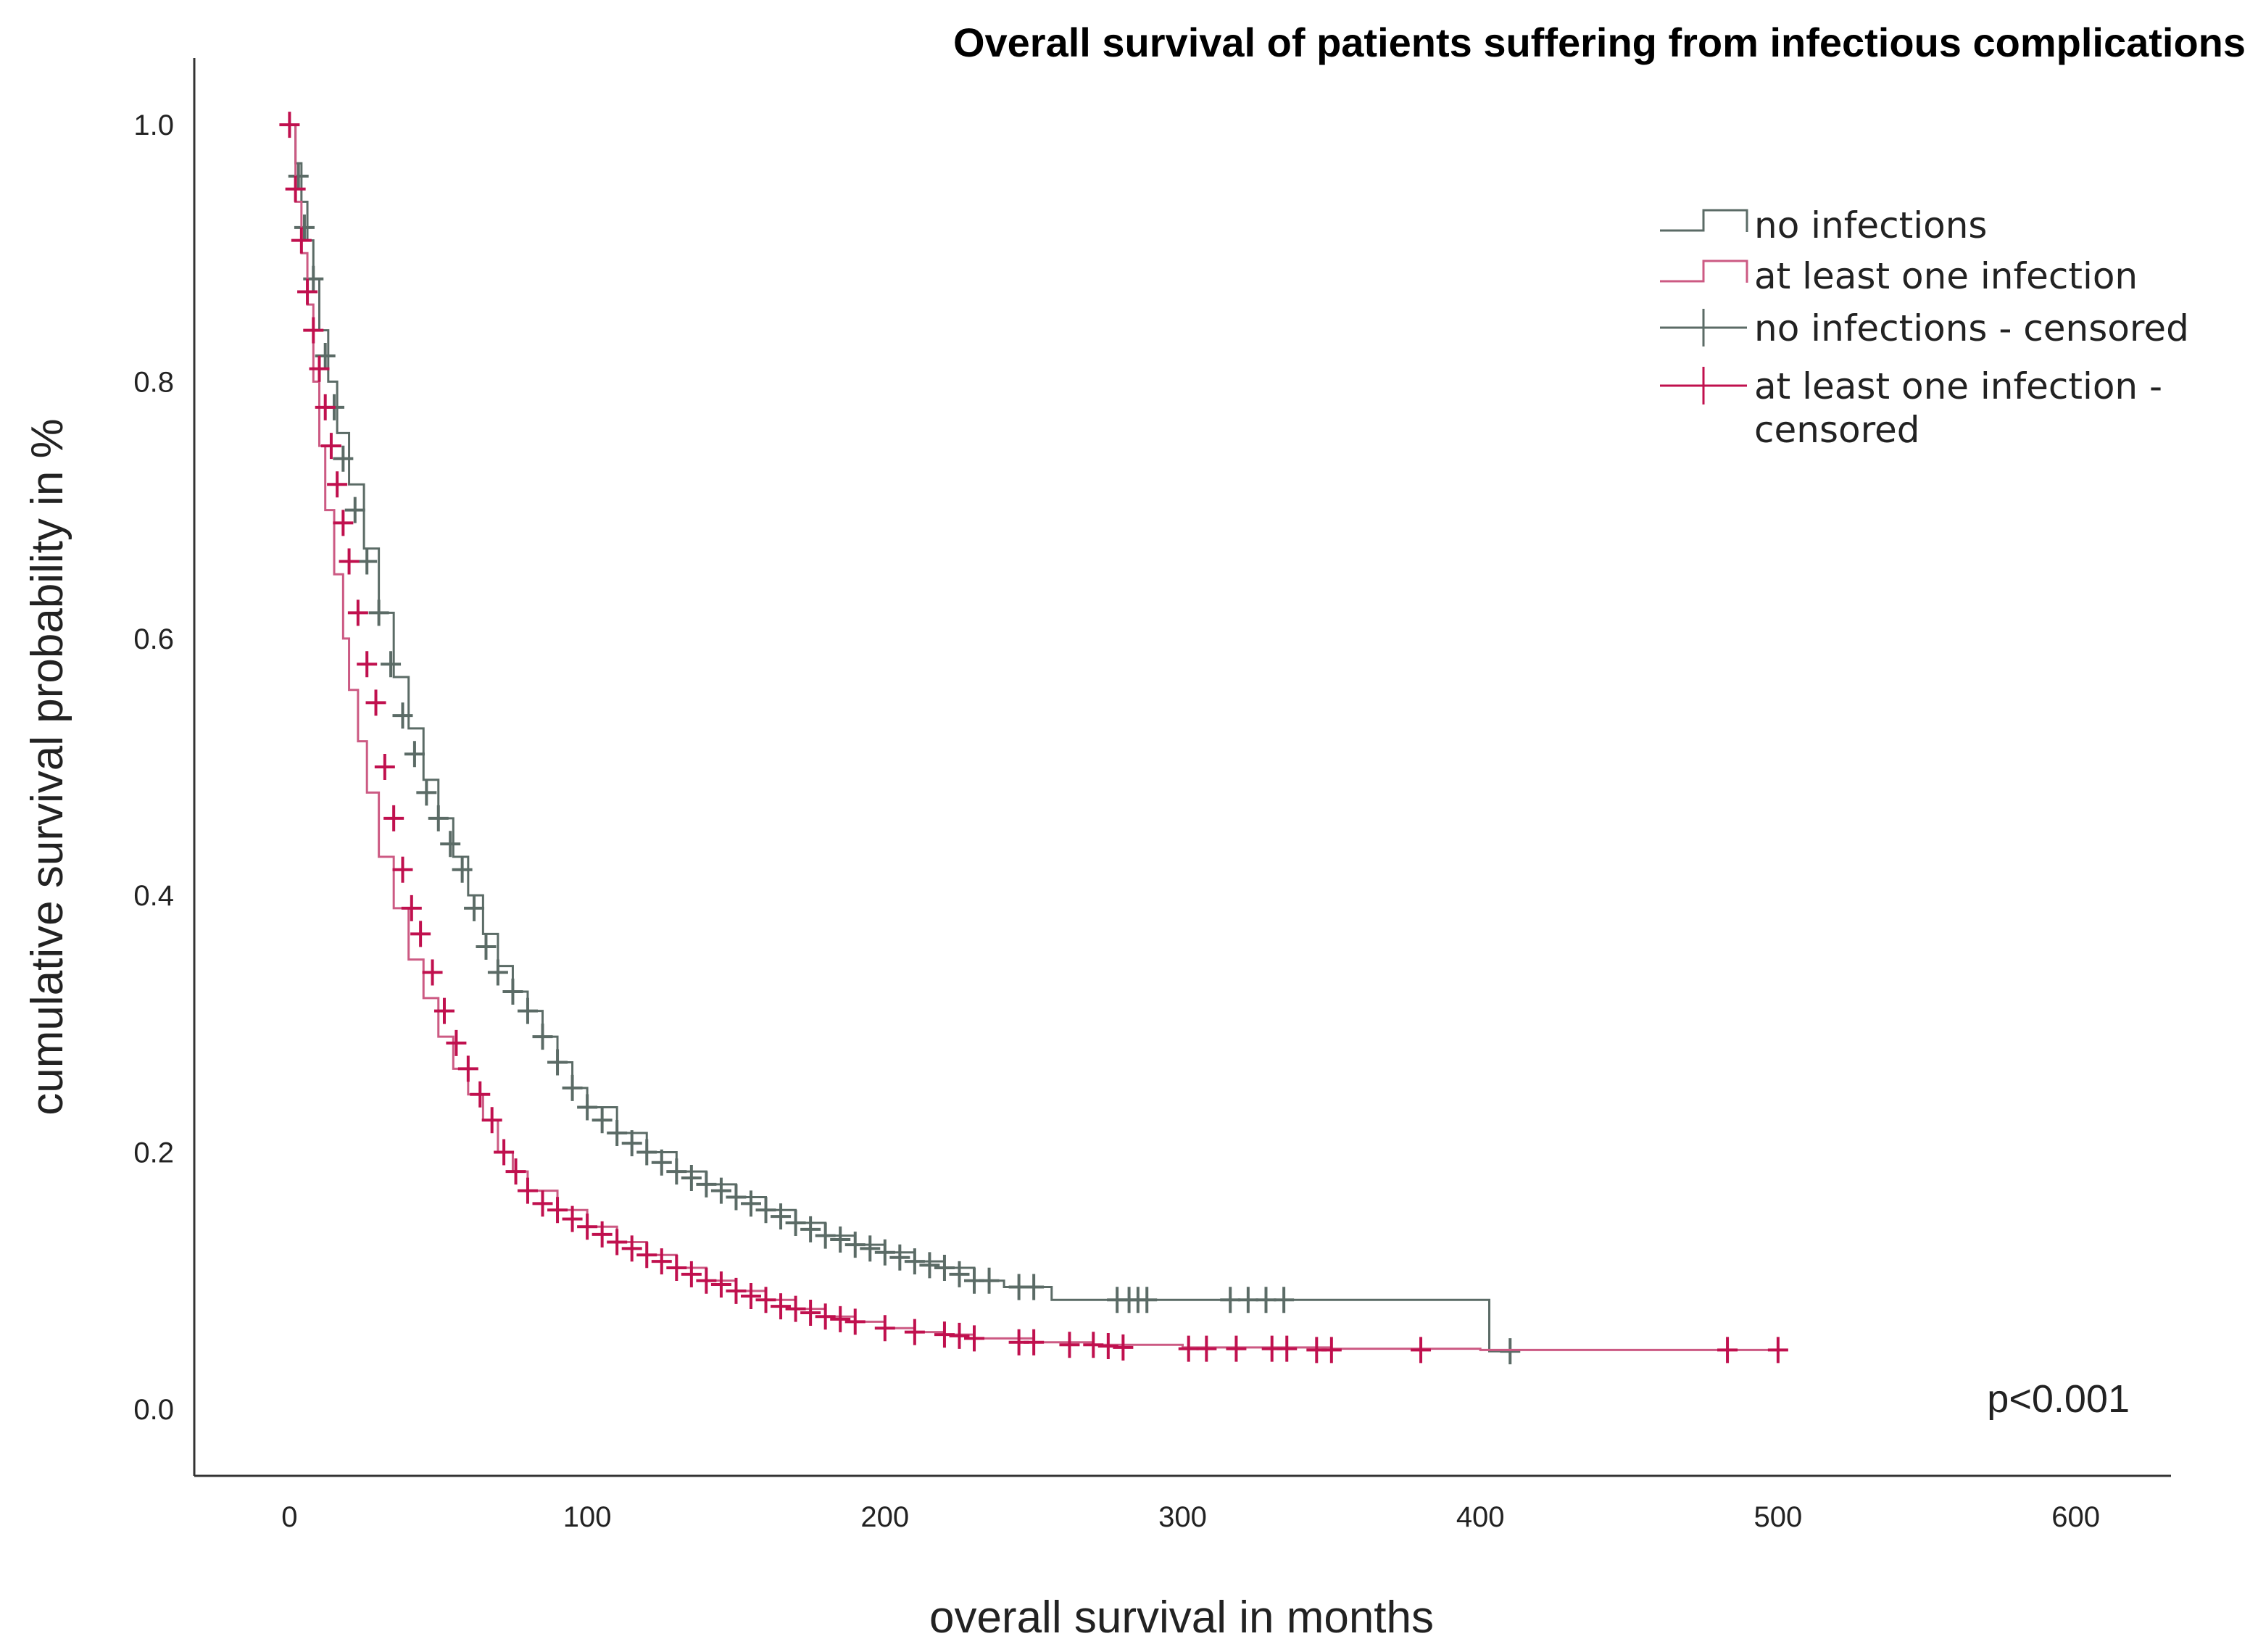 Image resolution: width=2258 pixels, height=1652 pixels. Describe the element at coordinates (1899, 276) in the screenshot. I see `legend-item: at least one infection` at that location.